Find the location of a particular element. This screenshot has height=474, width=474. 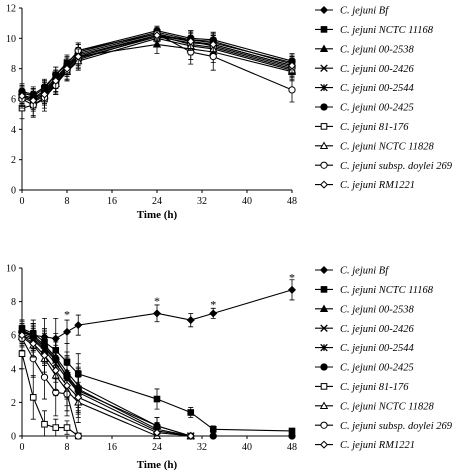

x-tick-label: 32 is located at coordinates (202, 201).